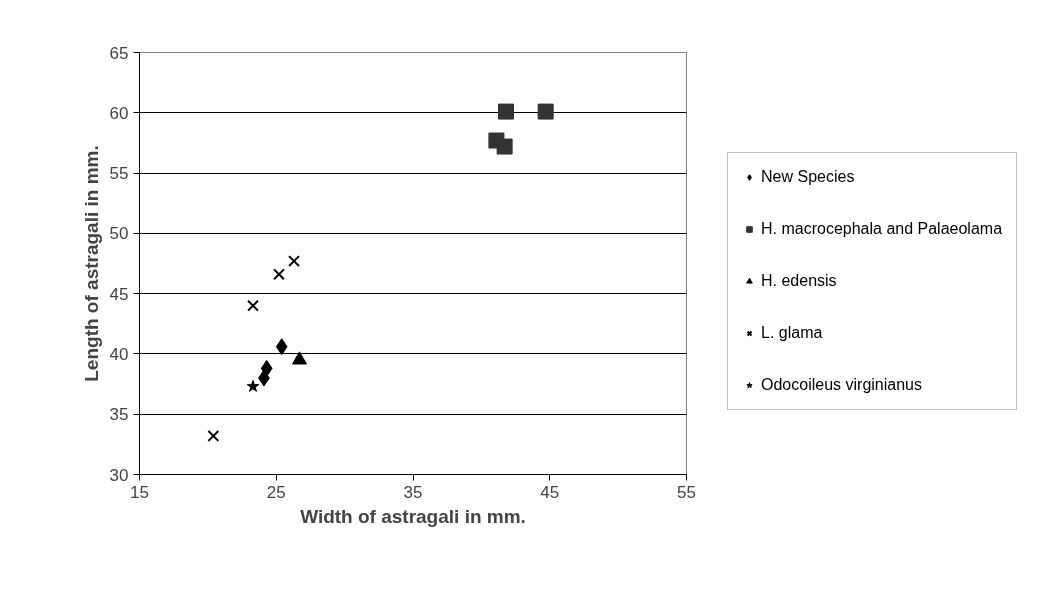  What do you see at coordinates (841, 385) in the screenshot?
I see `legend-label: Odocoileus virginianus` at bounding box center [841, 385].